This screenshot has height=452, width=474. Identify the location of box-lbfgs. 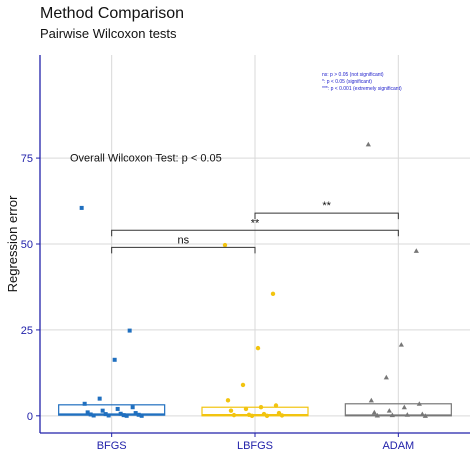
(255, 411).